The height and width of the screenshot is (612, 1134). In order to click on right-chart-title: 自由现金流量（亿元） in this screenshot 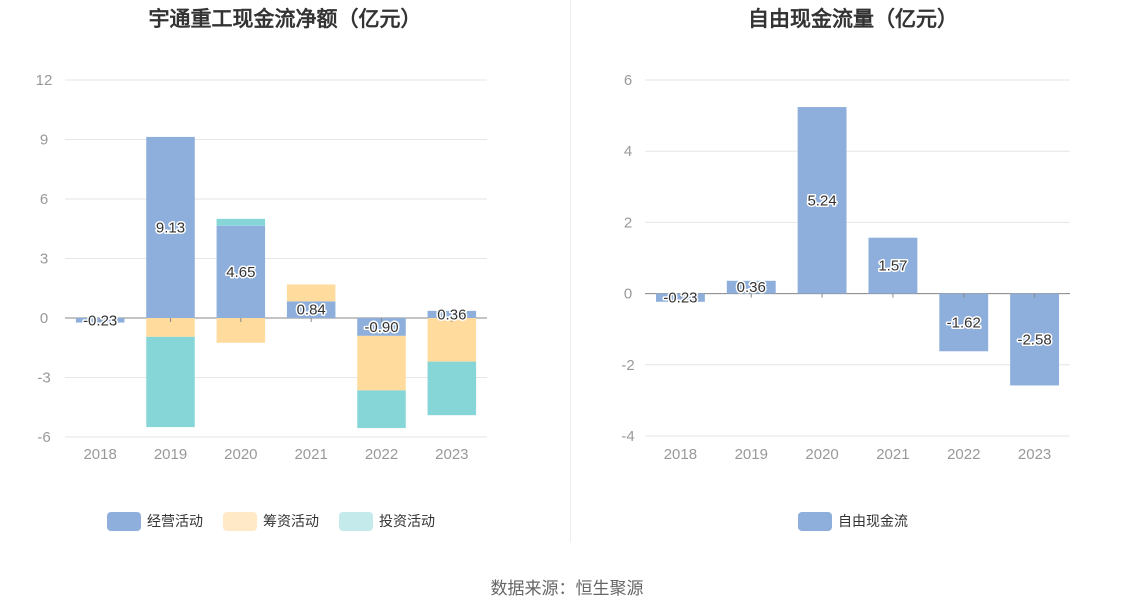, I will do `click(853, 19)`.